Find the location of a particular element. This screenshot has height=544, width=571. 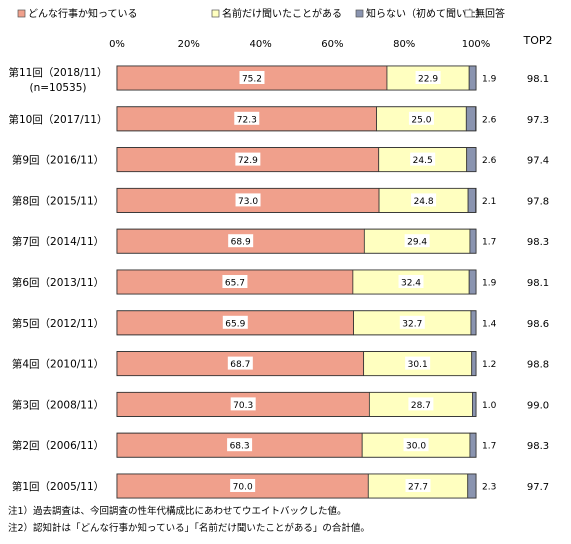

data-label-5-2: 29.4 is located at coordinates (417, 243).